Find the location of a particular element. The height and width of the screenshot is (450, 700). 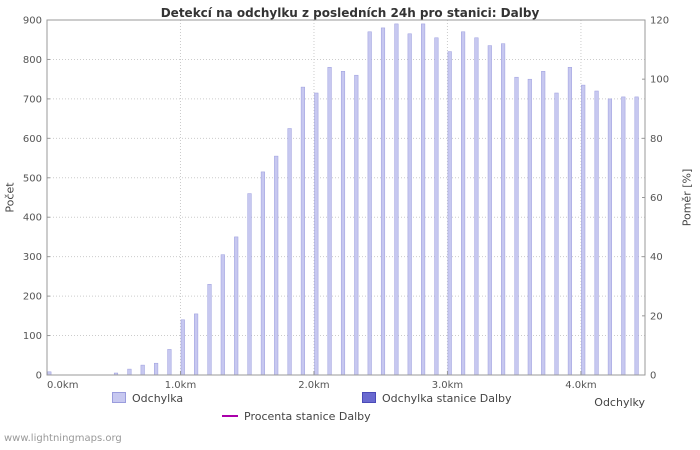

svg-text: 200 is located at coordinates (32, 297).